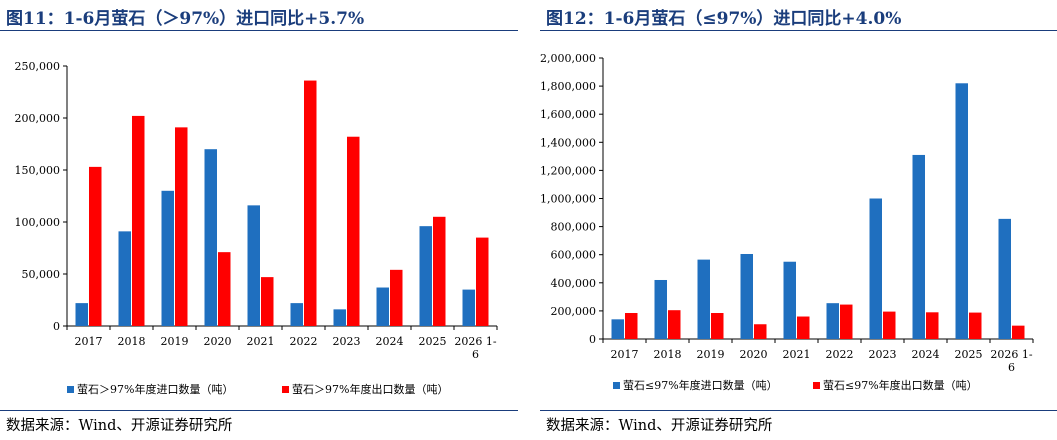 Image resolution: width=1057 pixels, height=440 pixels. I want to click on y-tick-label: 150,000, so click(38, 170).